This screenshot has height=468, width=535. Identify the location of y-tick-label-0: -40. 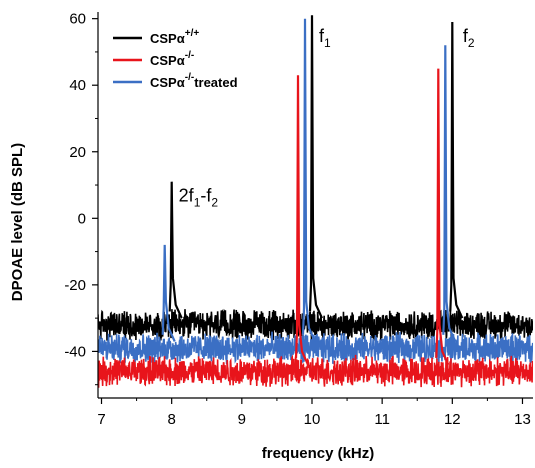
(75, 351).